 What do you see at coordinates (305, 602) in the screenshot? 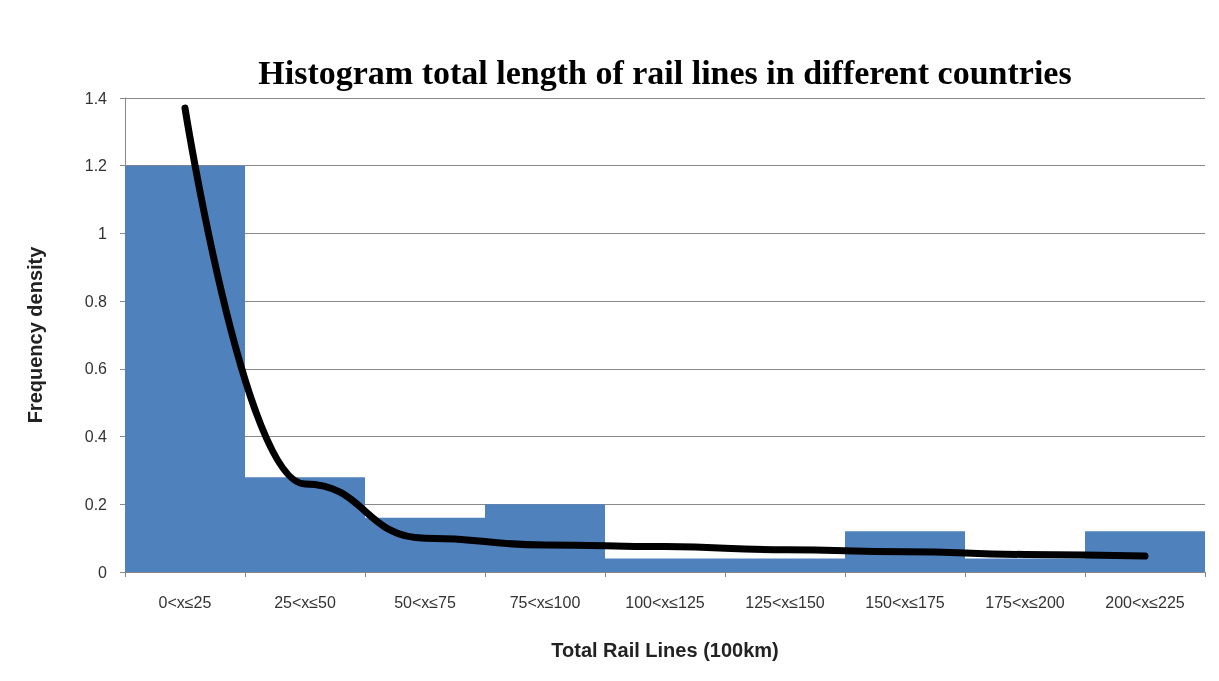
I see `x-tick-label: 25<x≤50` at bounding box center [305, 602].